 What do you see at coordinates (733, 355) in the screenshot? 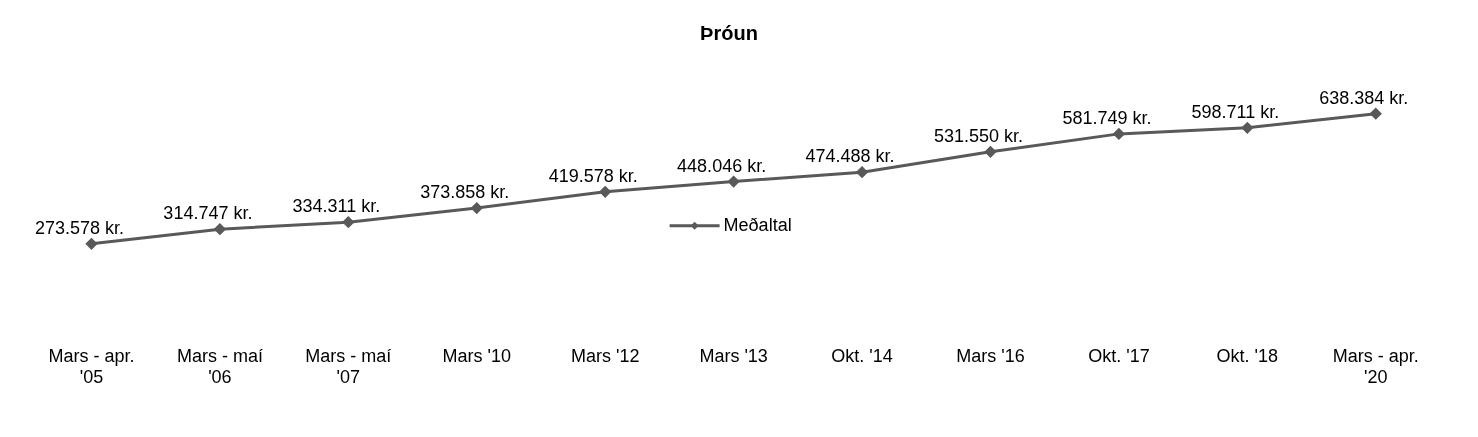
I see `x-tick-label: Mars '13` at bounding box center [733, 355].